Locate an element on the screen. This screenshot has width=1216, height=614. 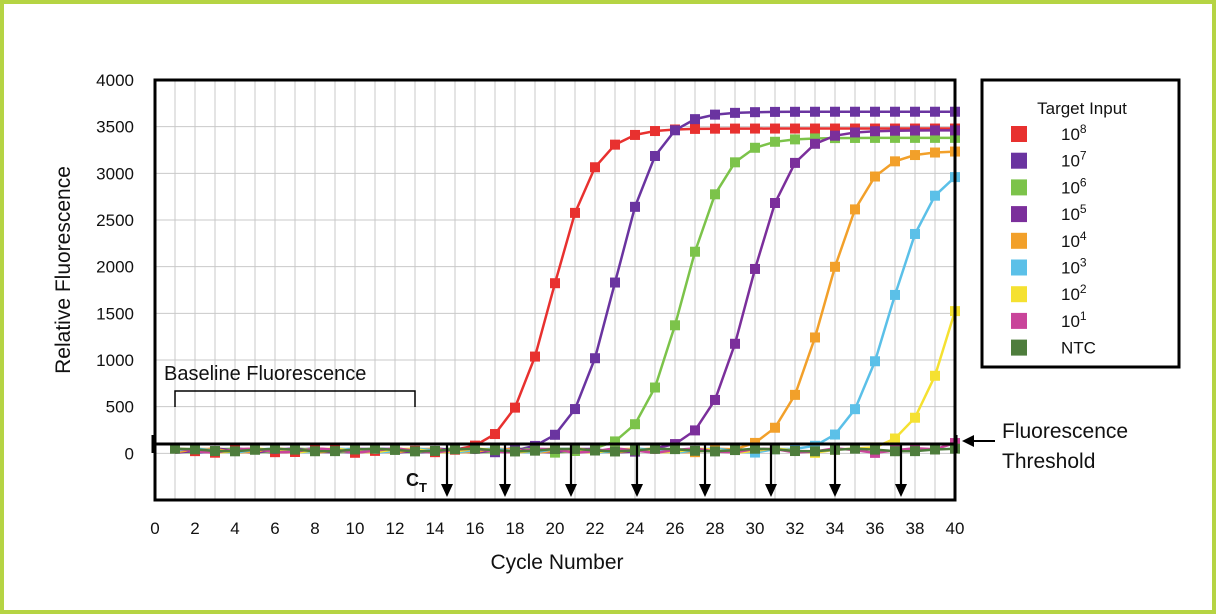
x-tick-label: 36 is located at coordinates (875, 528).